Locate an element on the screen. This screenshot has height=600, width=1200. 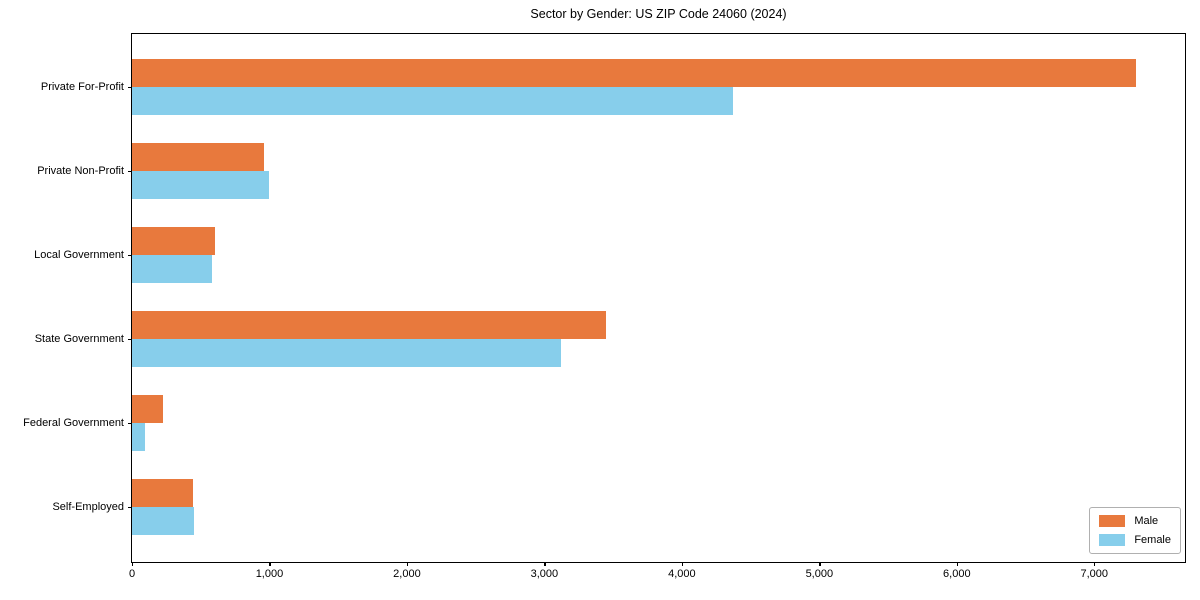
legend: Male Female is located at coordinates (1135, 530).